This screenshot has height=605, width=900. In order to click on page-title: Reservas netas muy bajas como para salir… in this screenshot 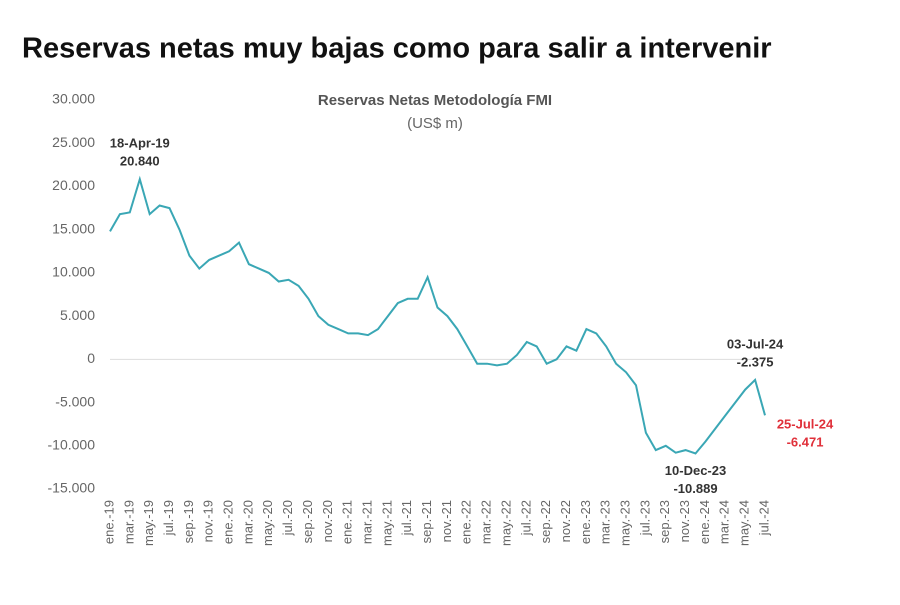, I will do `click(397, 49)`.